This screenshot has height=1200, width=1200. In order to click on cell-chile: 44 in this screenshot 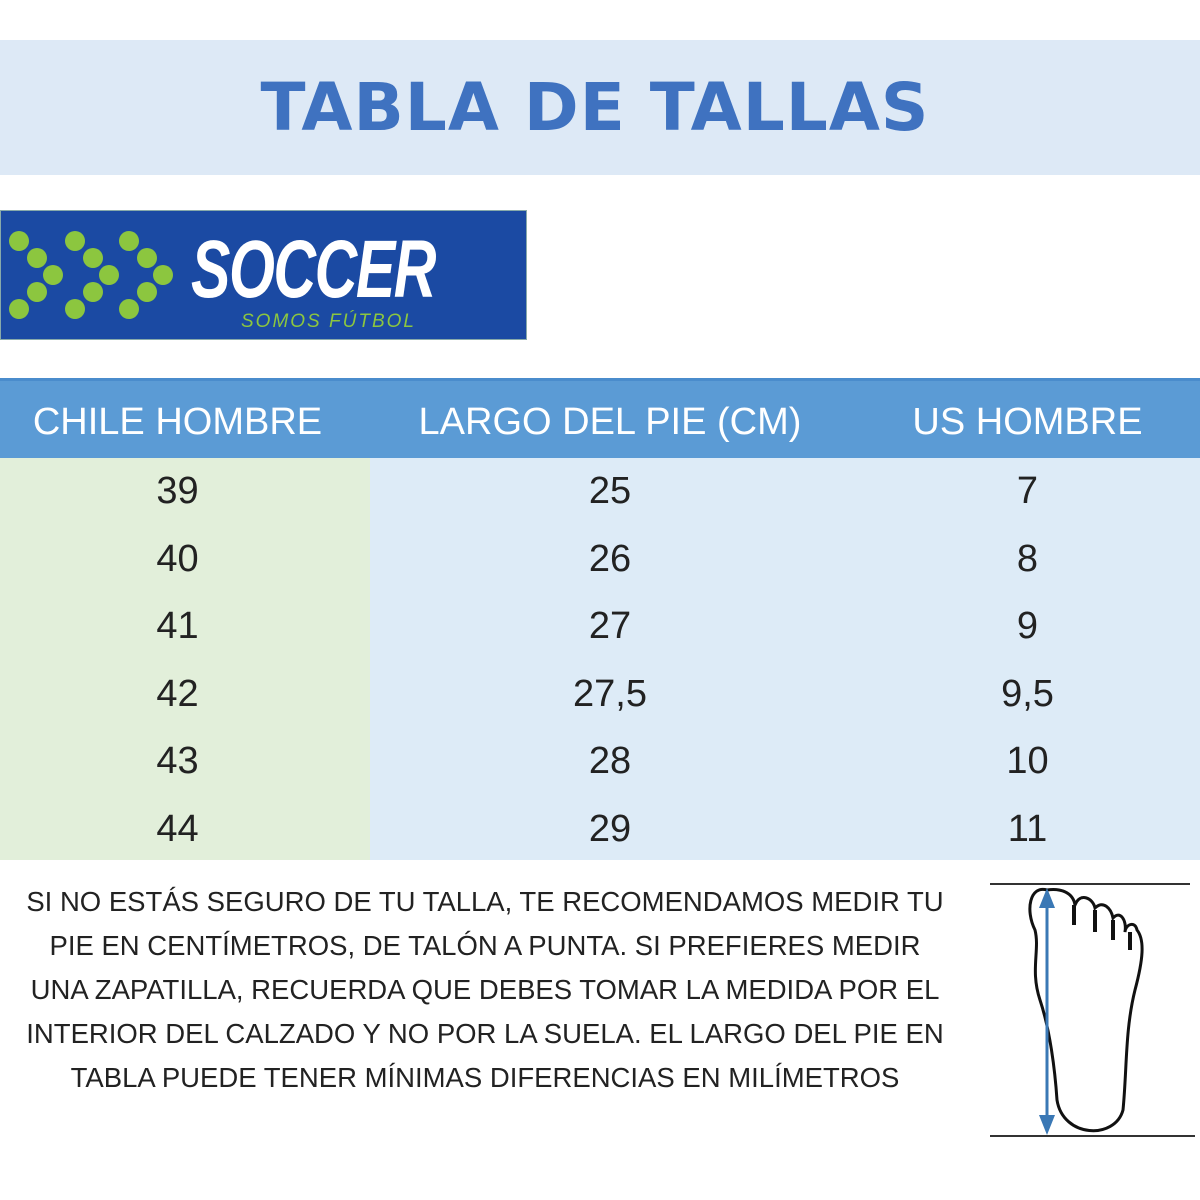, I will do `click(177, 828)`.